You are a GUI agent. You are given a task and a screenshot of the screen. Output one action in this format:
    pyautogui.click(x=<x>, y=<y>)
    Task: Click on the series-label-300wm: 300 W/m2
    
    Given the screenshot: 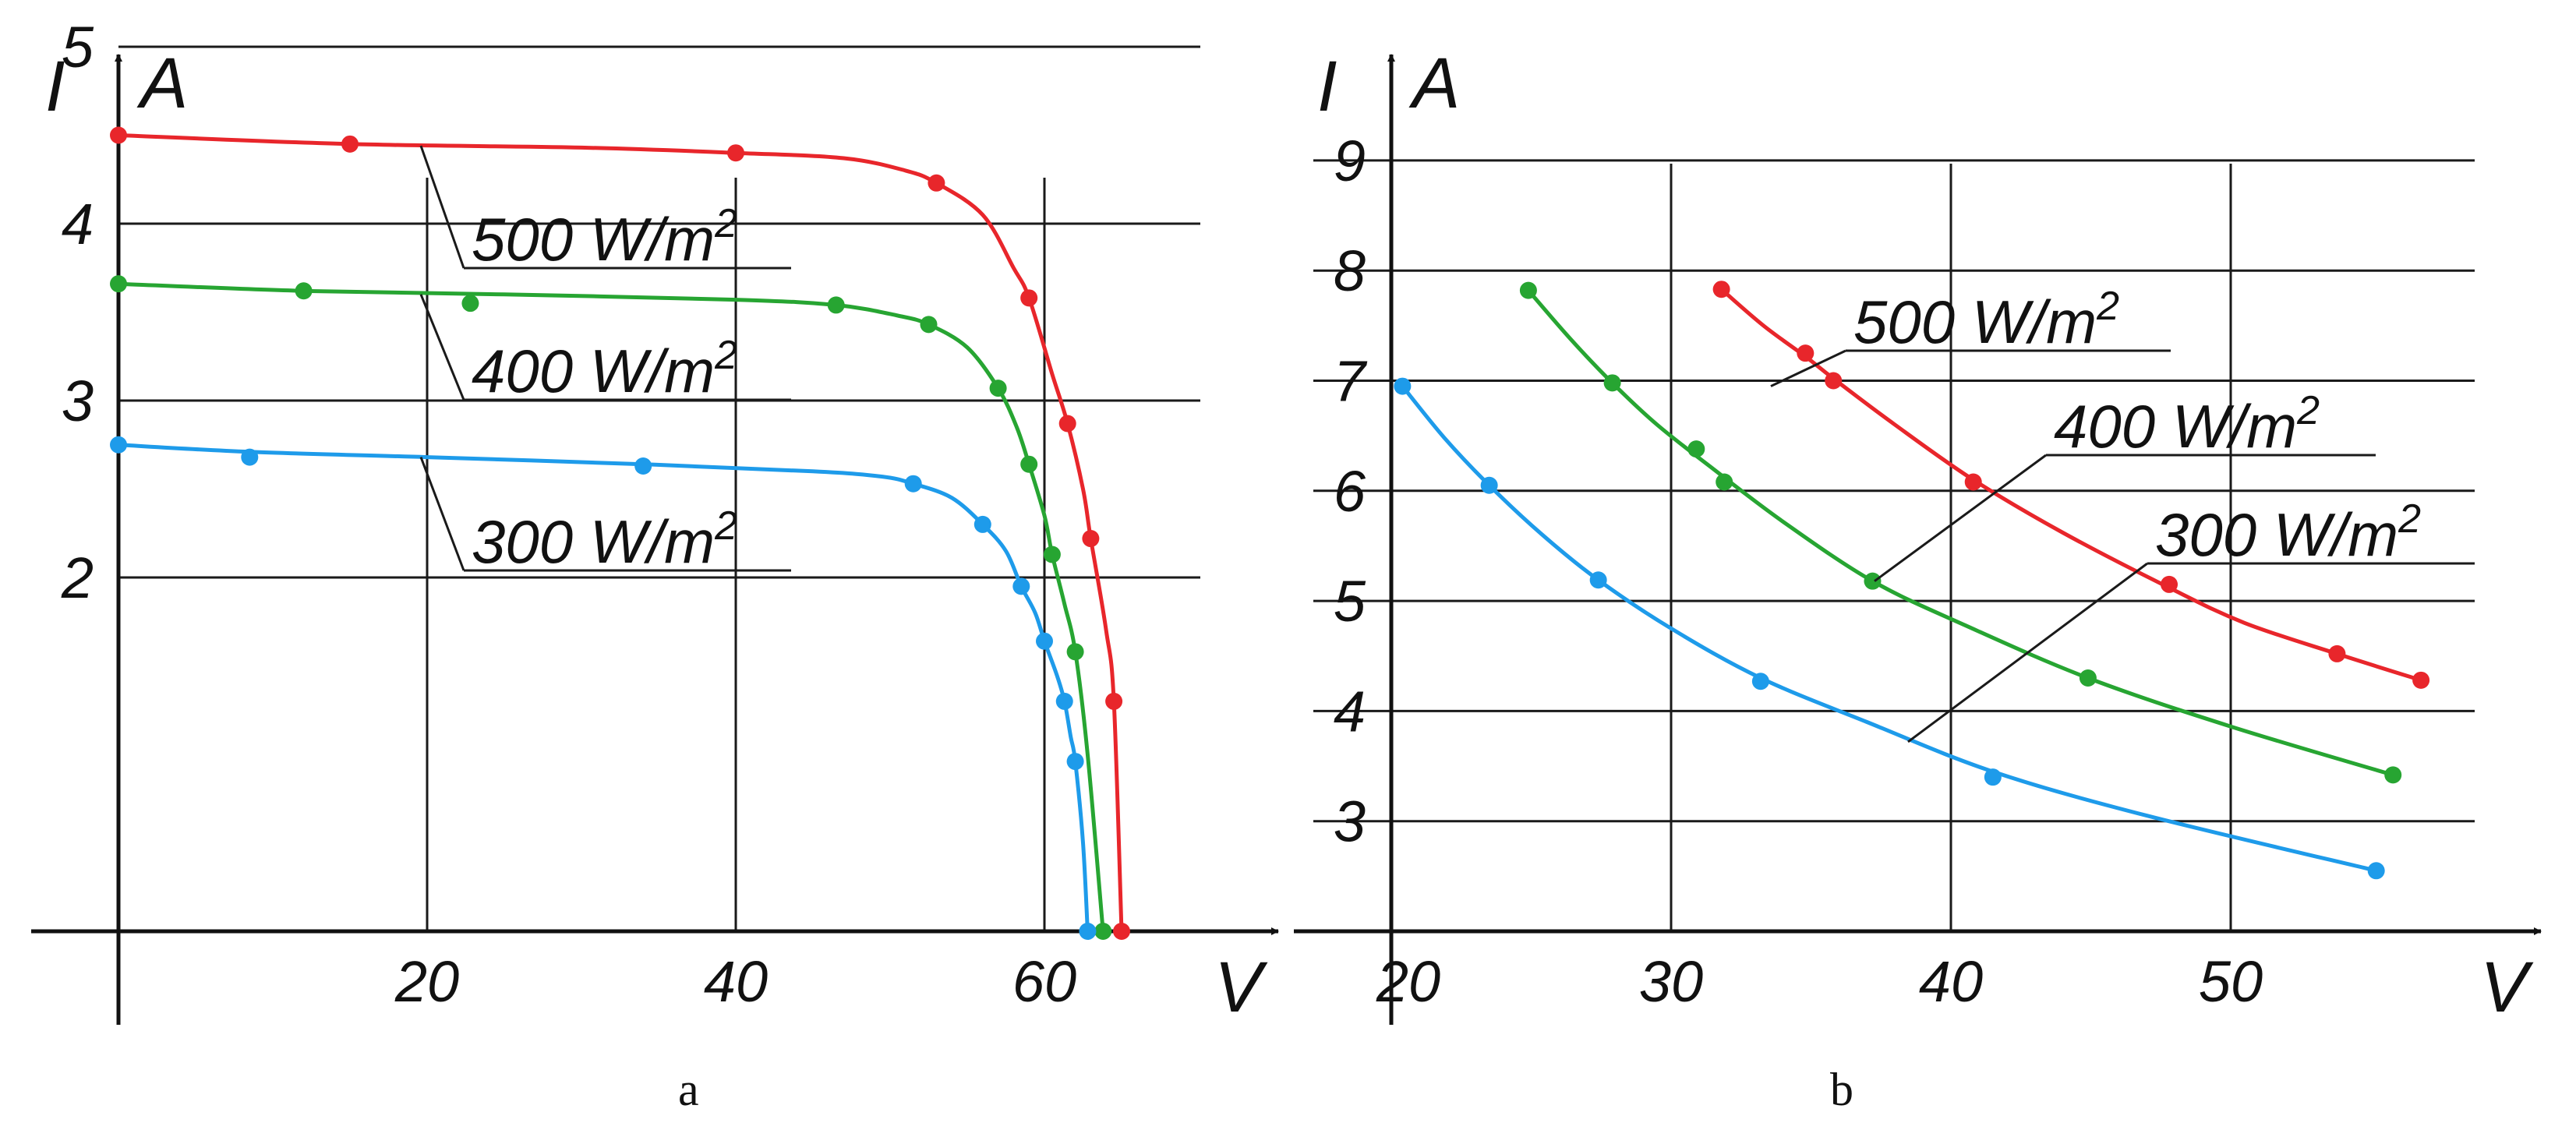 What is the action you would take?
    pyautogui.click(x=604, y=539)
    